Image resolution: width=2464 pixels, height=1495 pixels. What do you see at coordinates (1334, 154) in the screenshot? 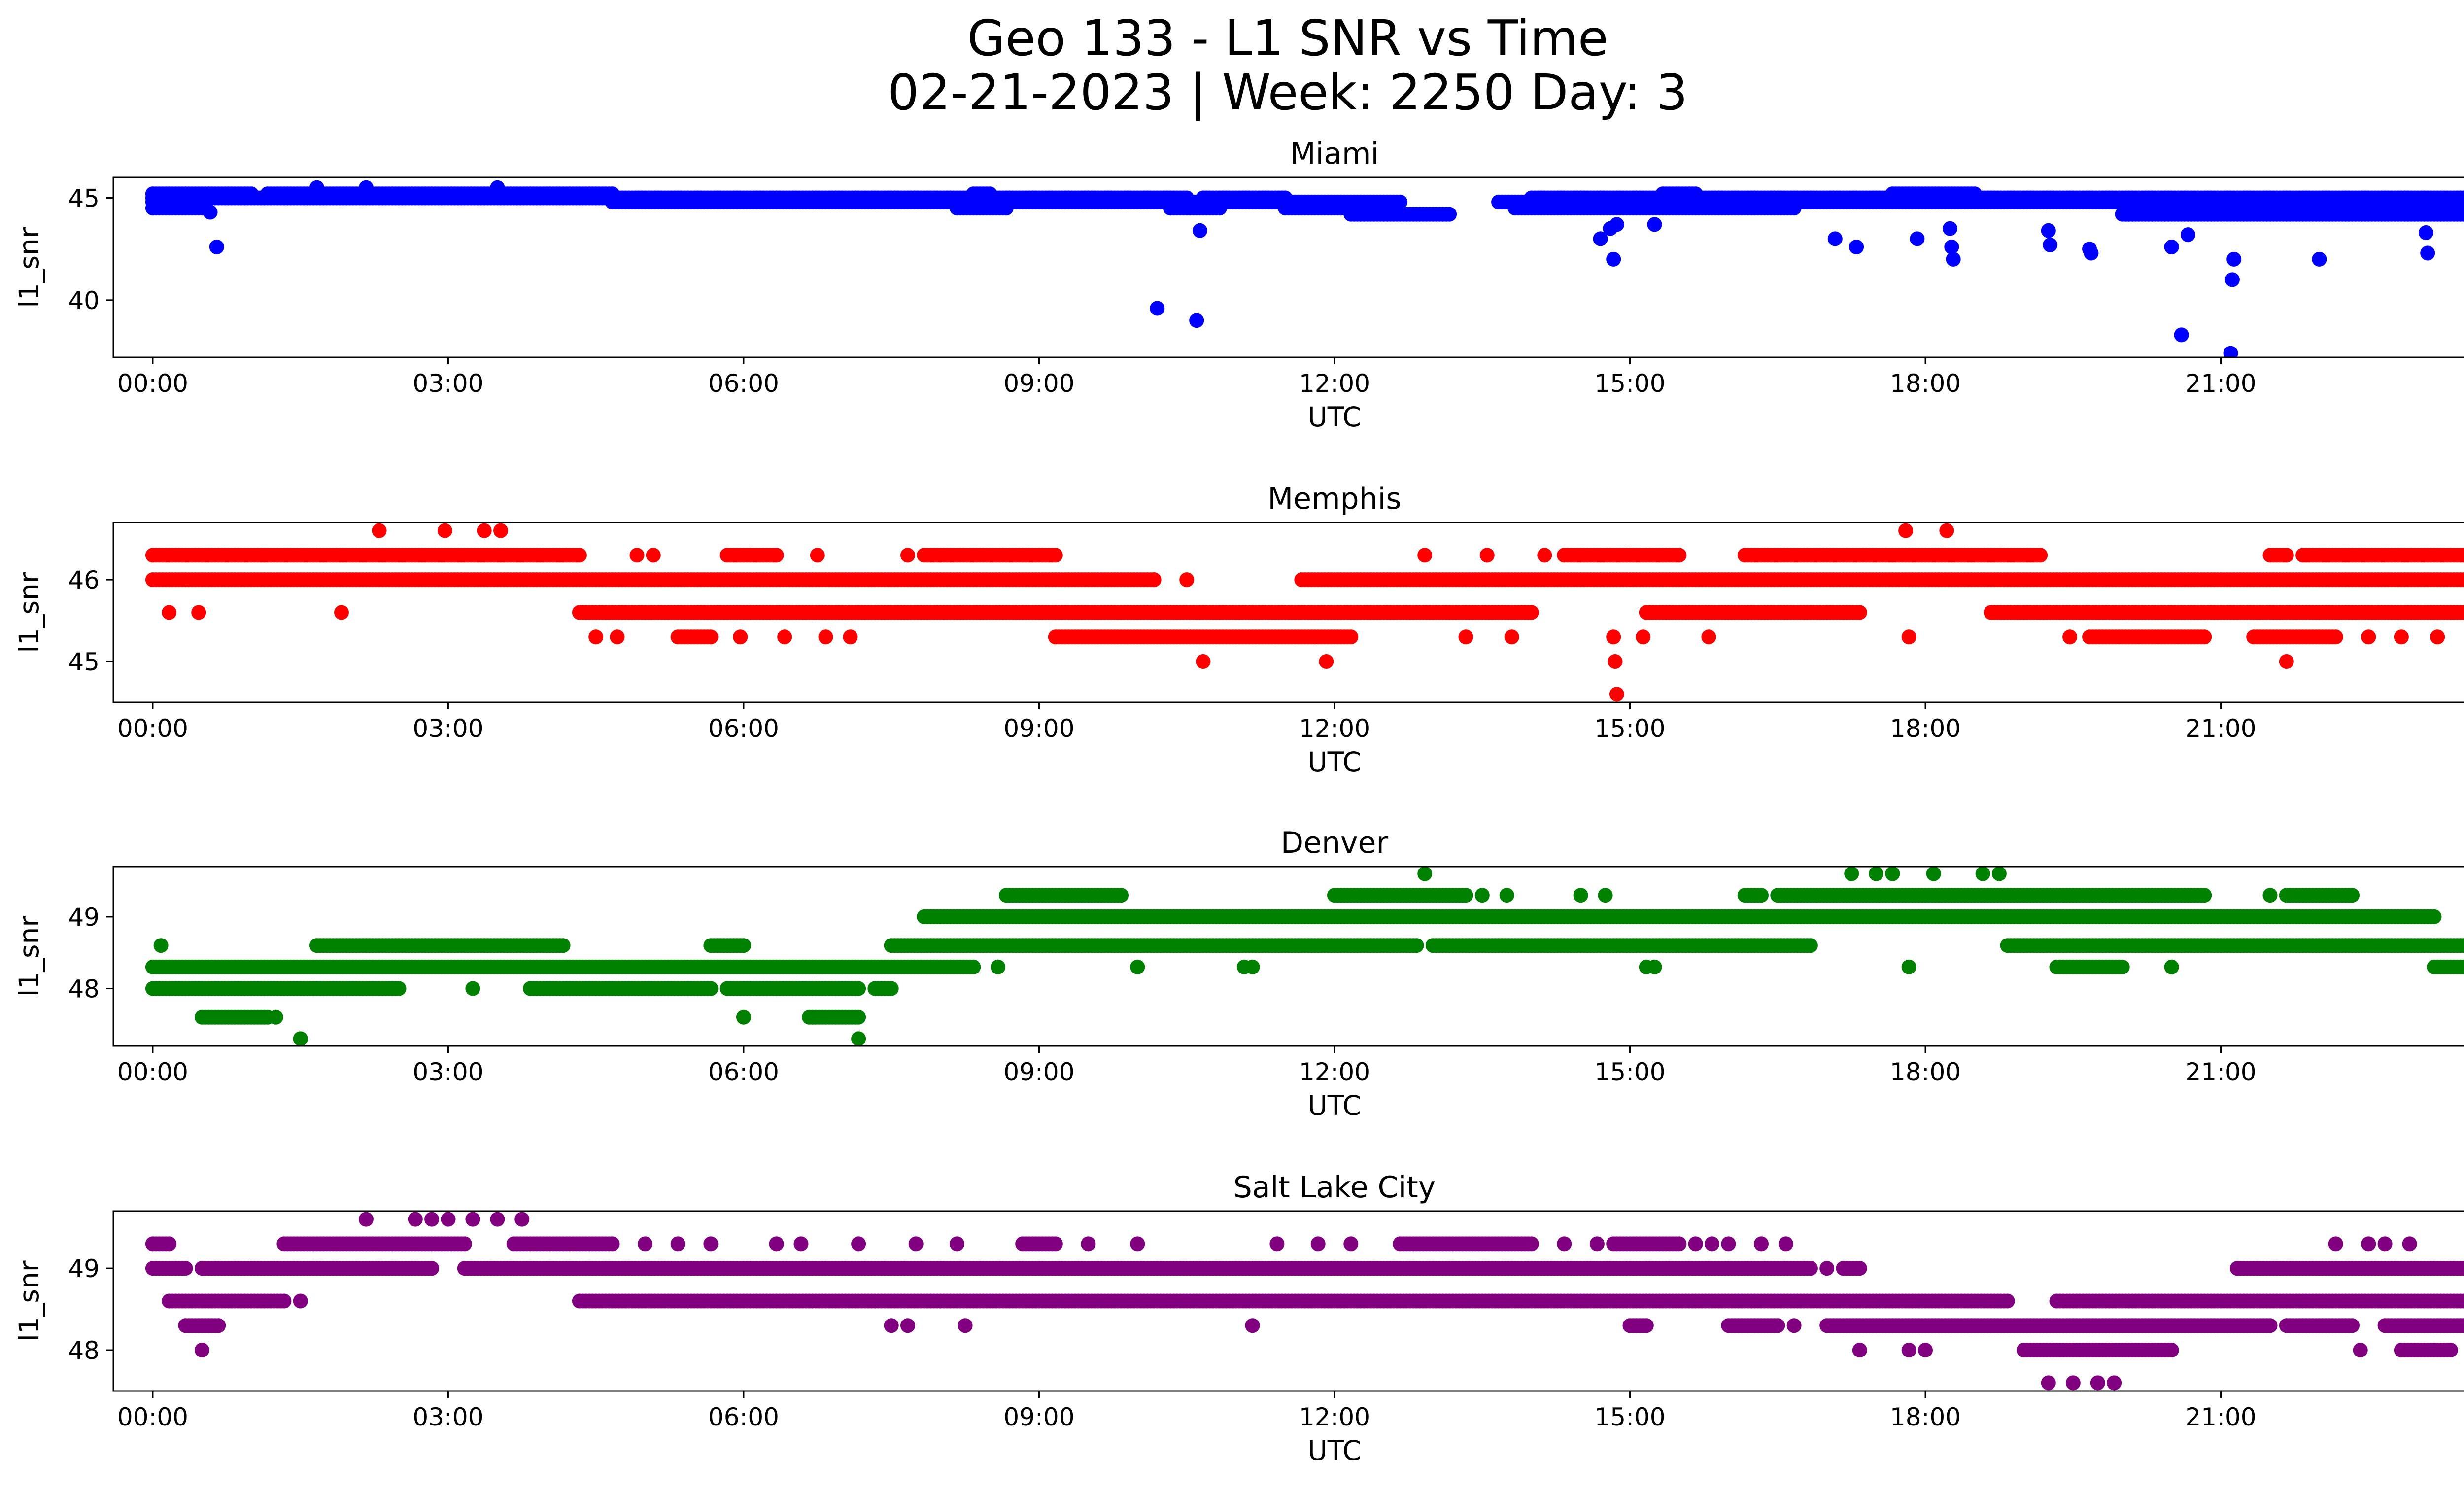
I see `subplot-title: Miami` at bounding box center [1334, 154].